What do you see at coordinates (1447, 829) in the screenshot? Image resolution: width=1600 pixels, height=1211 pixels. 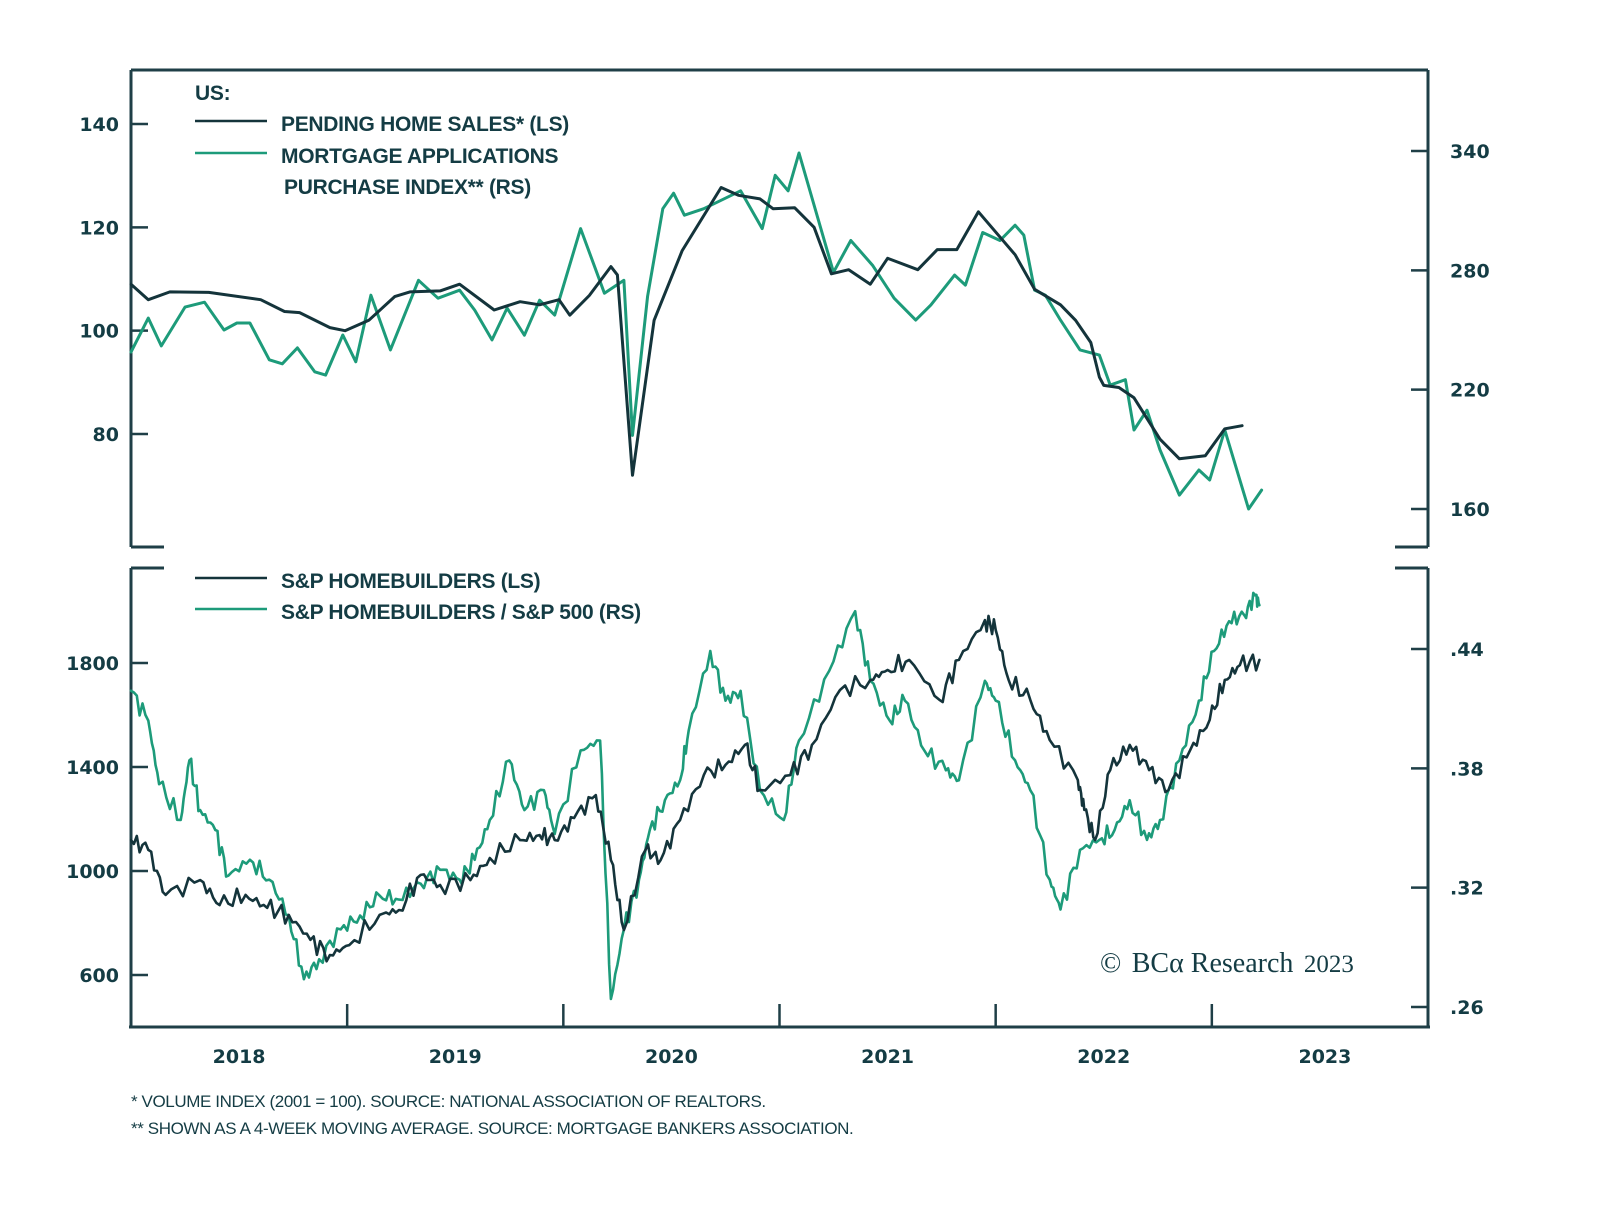 I see `bottom-right-axis-ticks: .44 .38 .32 .26` at bounding box center [1447, 829].